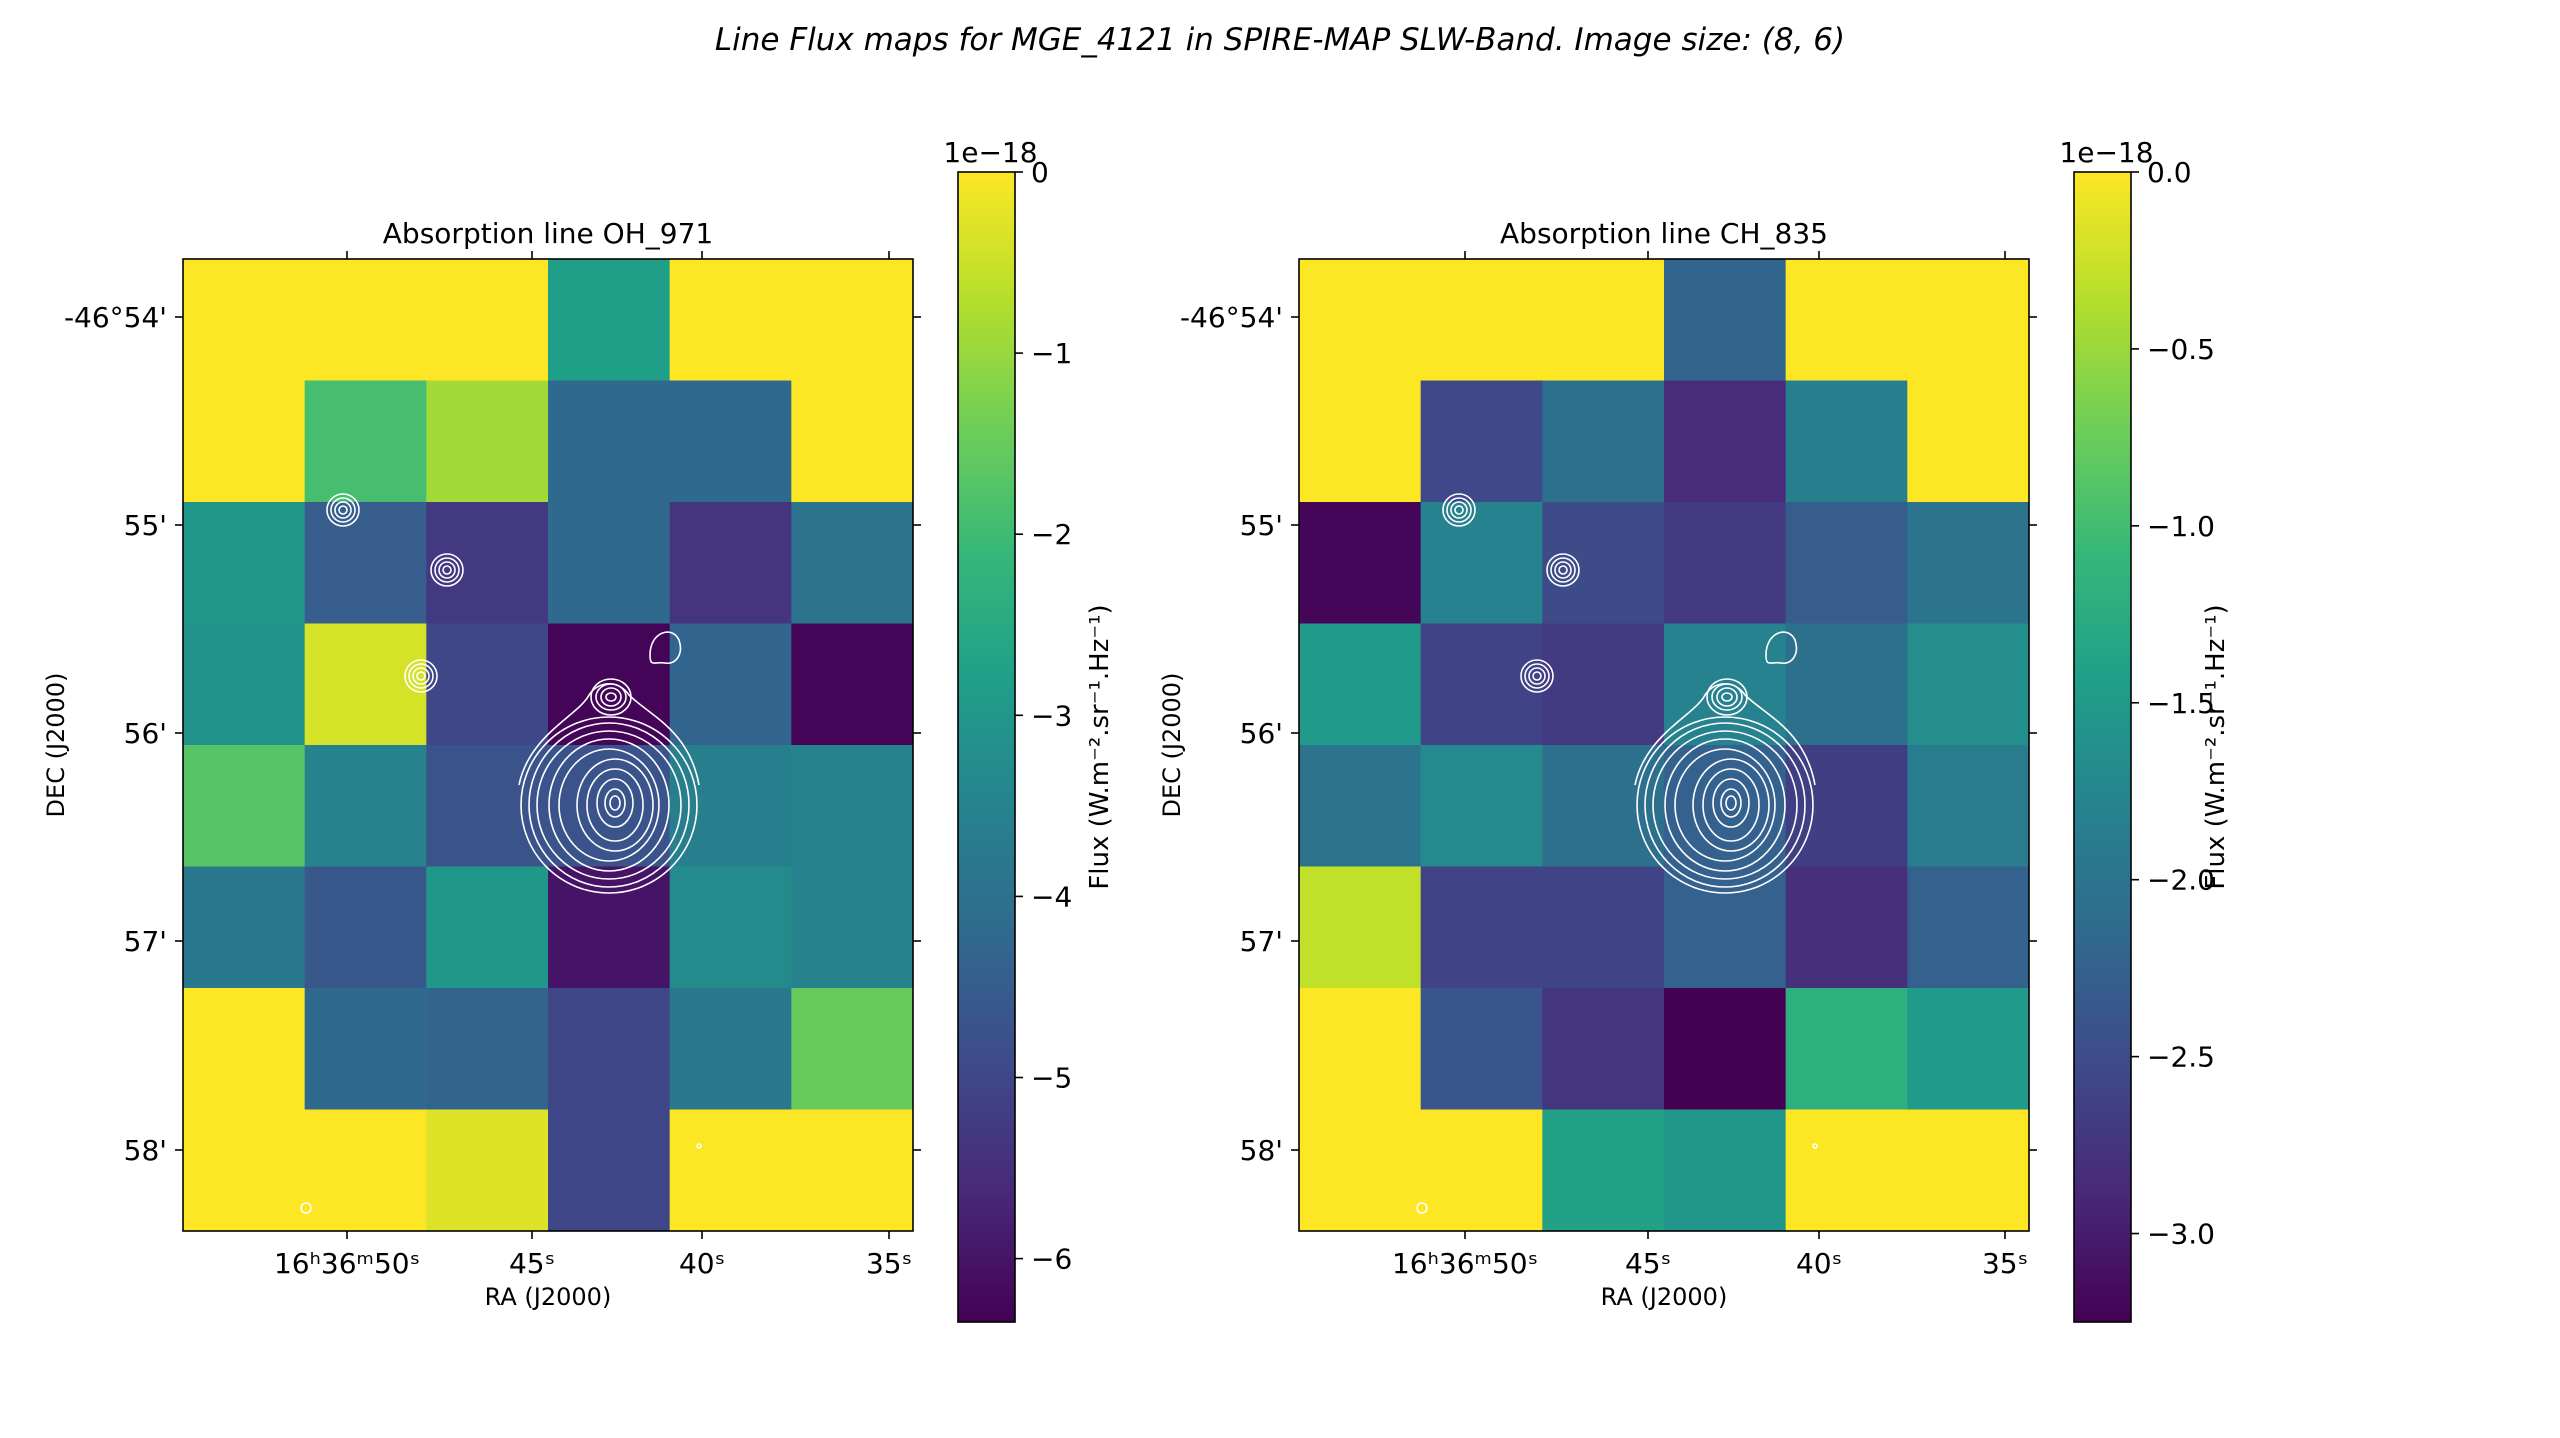 The height and width of the screenshot is (1438, 2560). Describe the element at coordinates (1664, 233) in the screenshot. I see `subplot-title: Absorption line CH_835` at that location.